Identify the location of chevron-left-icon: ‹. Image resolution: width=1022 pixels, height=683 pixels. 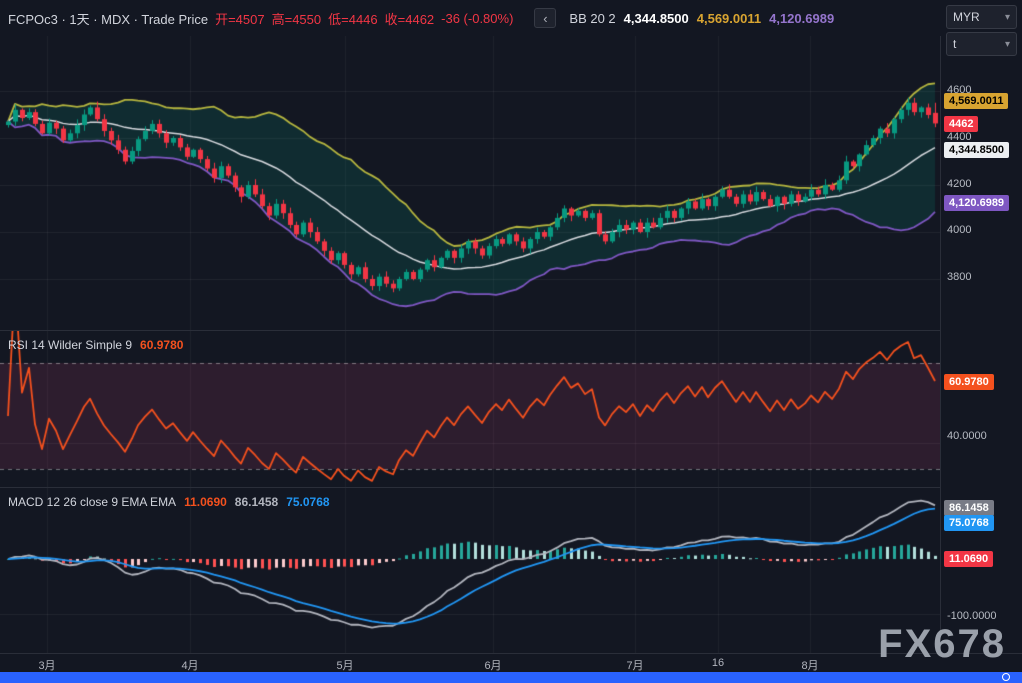
(545, 18).